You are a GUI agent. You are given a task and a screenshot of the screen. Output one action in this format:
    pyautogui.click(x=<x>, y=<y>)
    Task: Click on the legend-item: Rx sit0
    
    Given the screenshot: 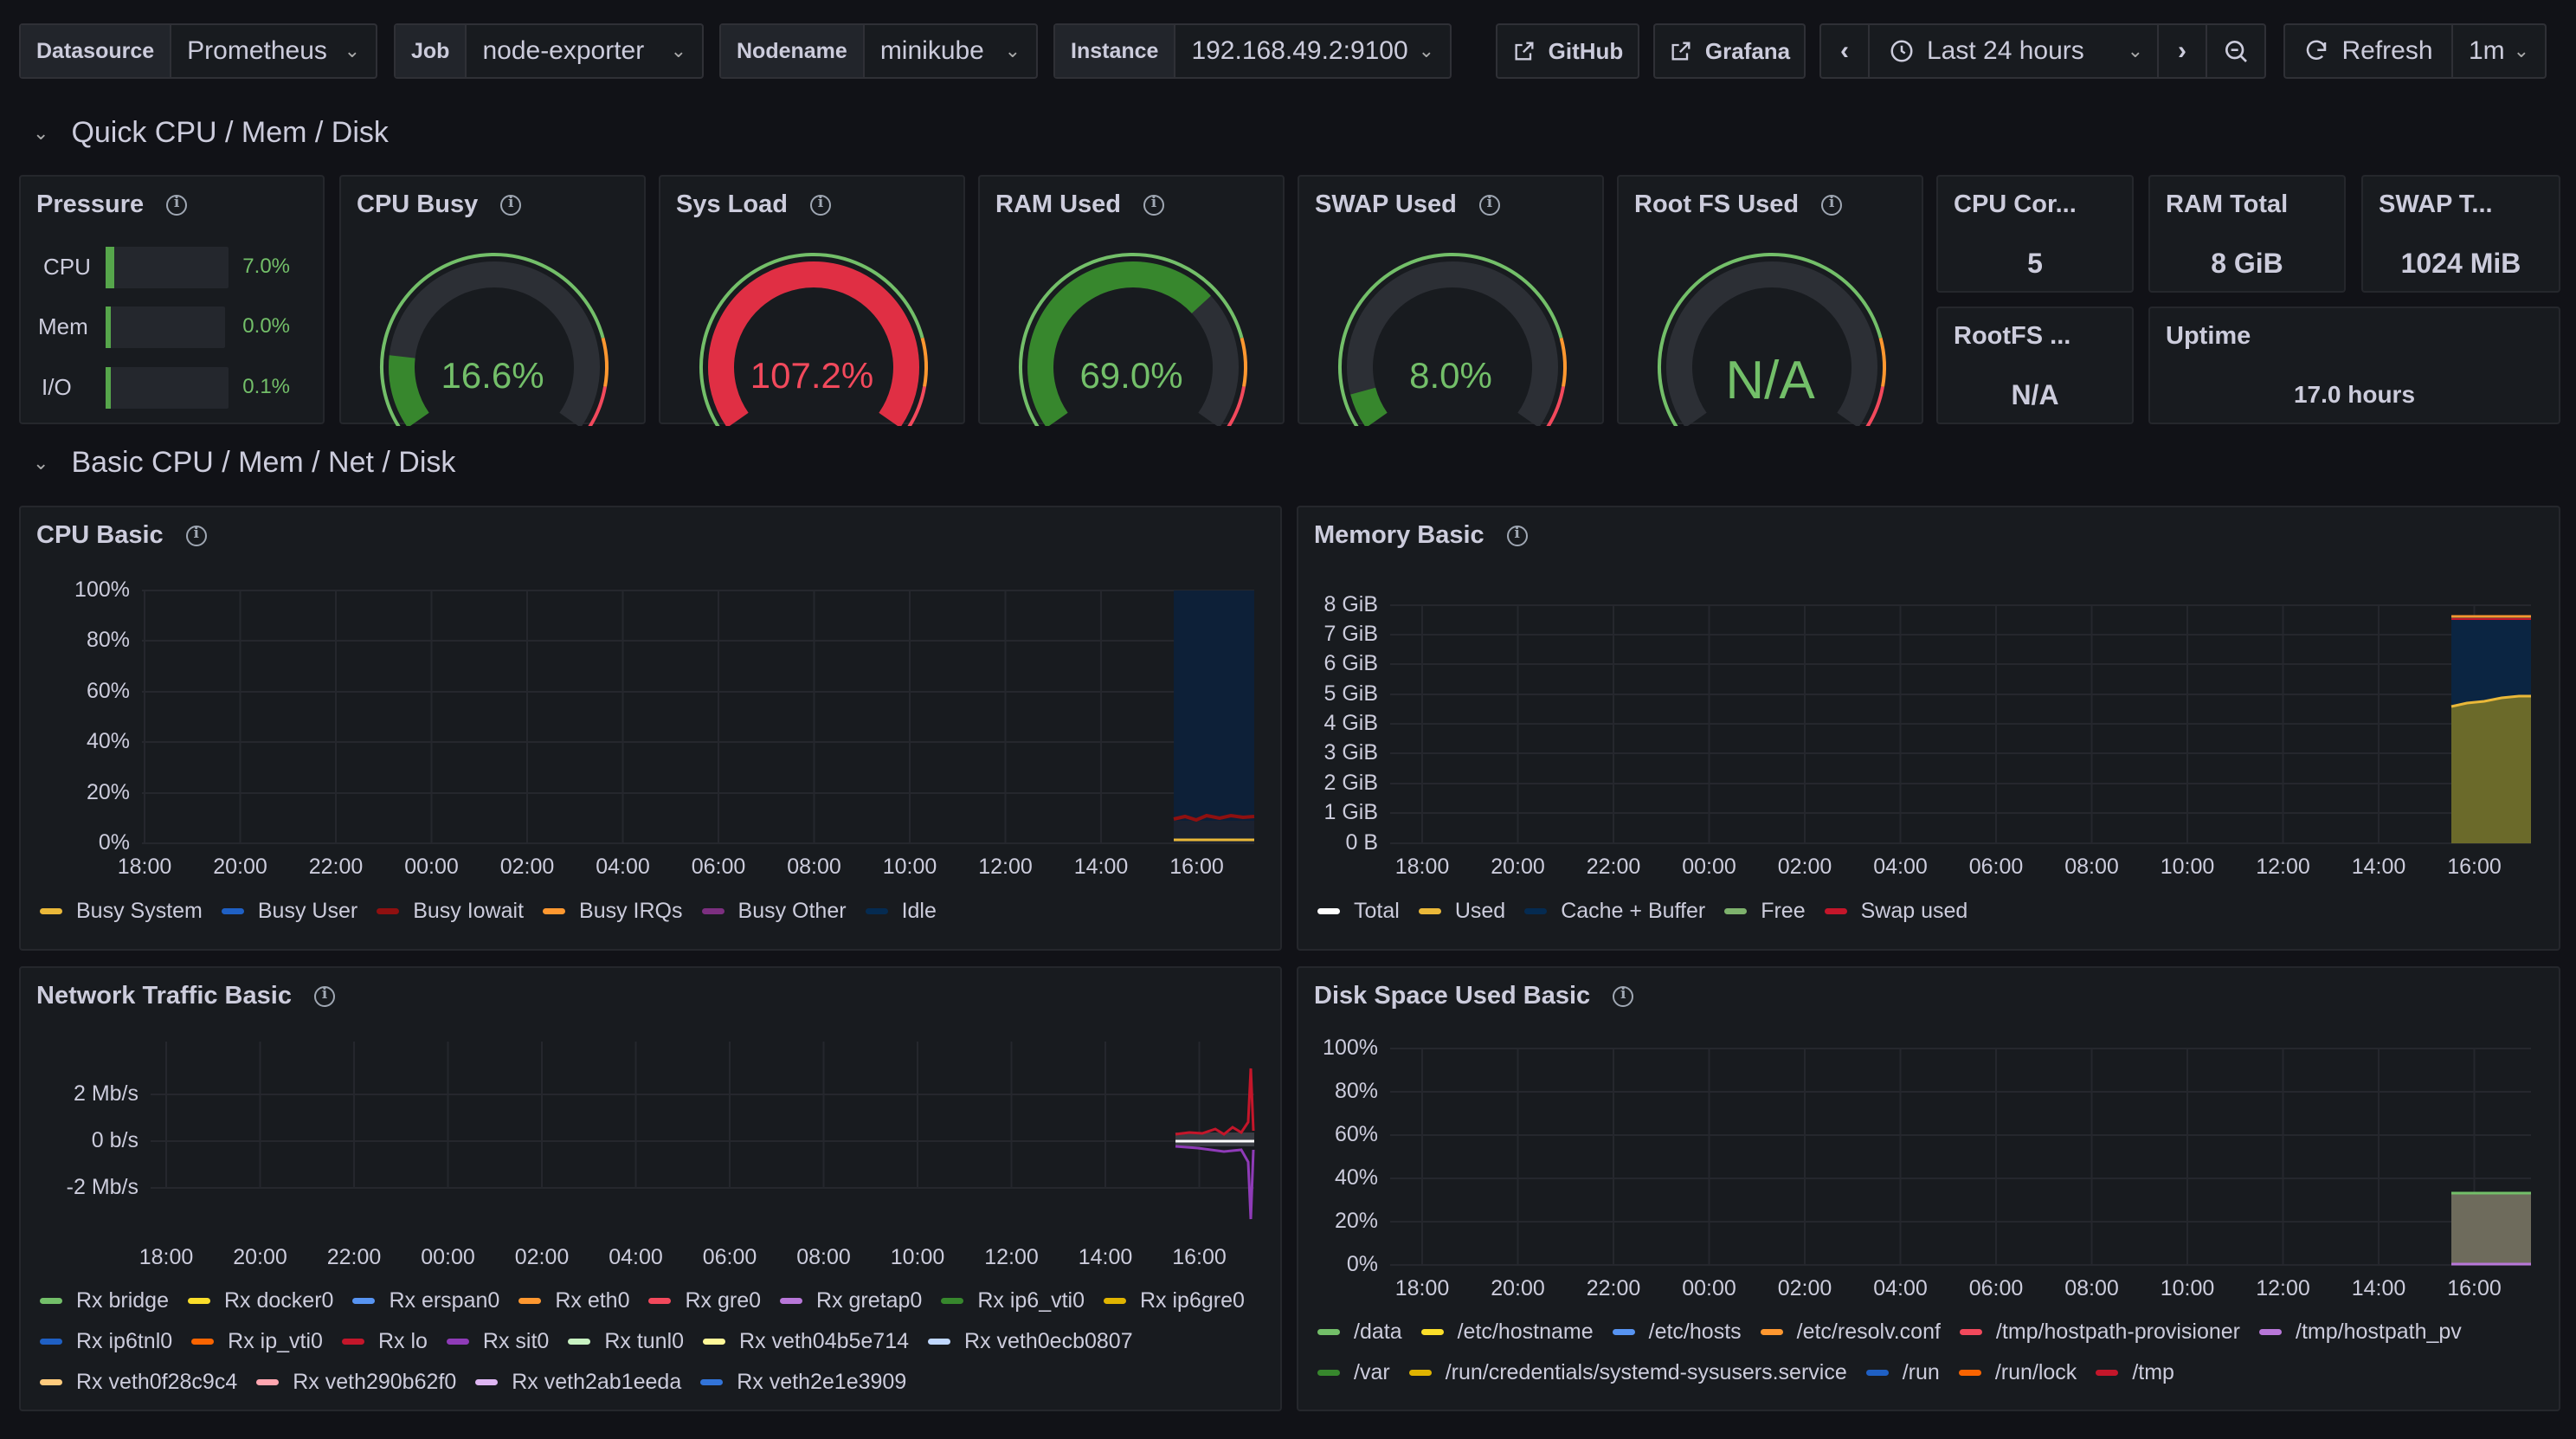 What is the action you would take?
    pyautogui.click(x=497, y=1341)
    